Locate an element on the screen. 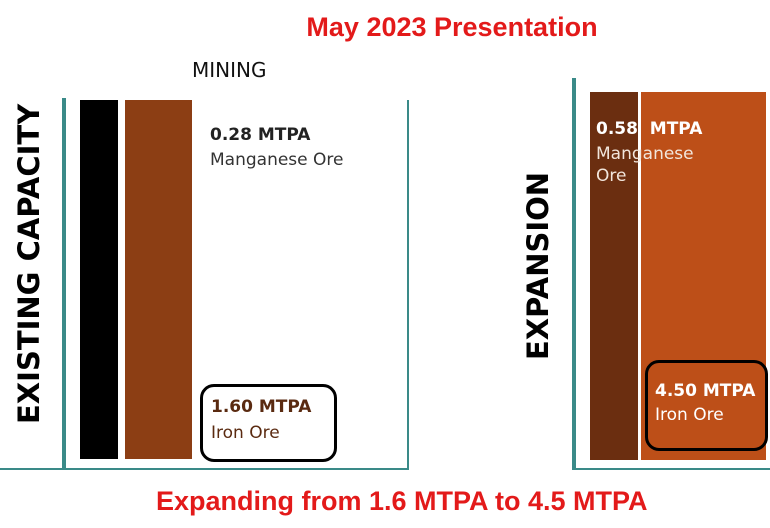 Image resolution: width=770 pixels, height=528 pixels. expansion-iron-box is located at coordinates (706, 405).